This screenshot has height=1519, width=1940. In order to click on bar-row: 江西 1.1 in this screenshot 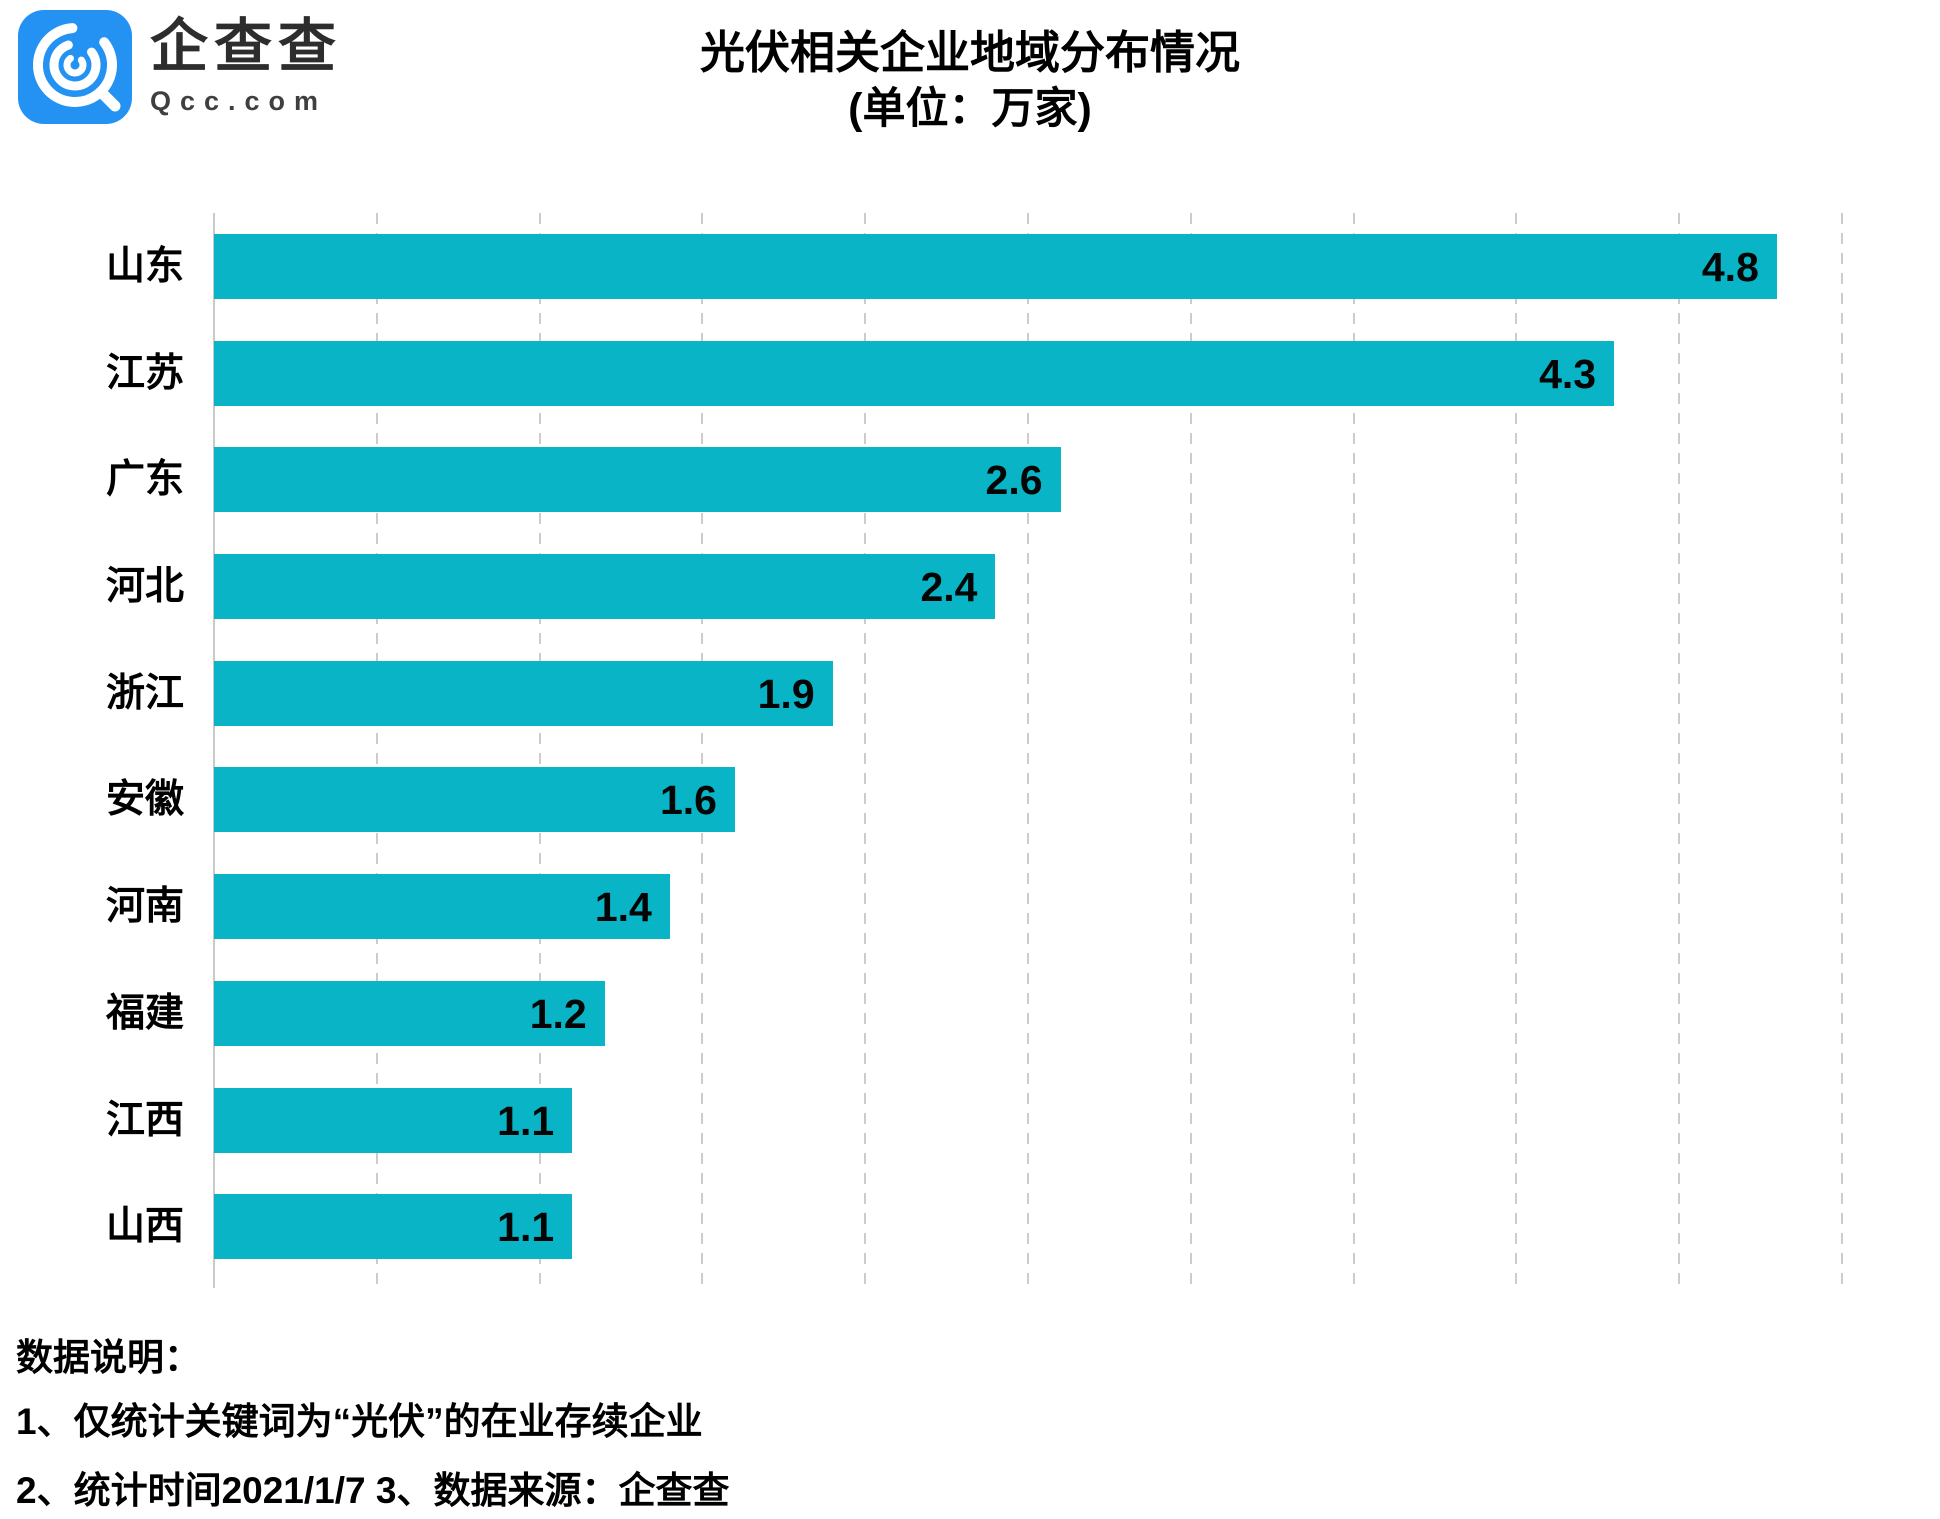, I will do `click(970, 1141)`.